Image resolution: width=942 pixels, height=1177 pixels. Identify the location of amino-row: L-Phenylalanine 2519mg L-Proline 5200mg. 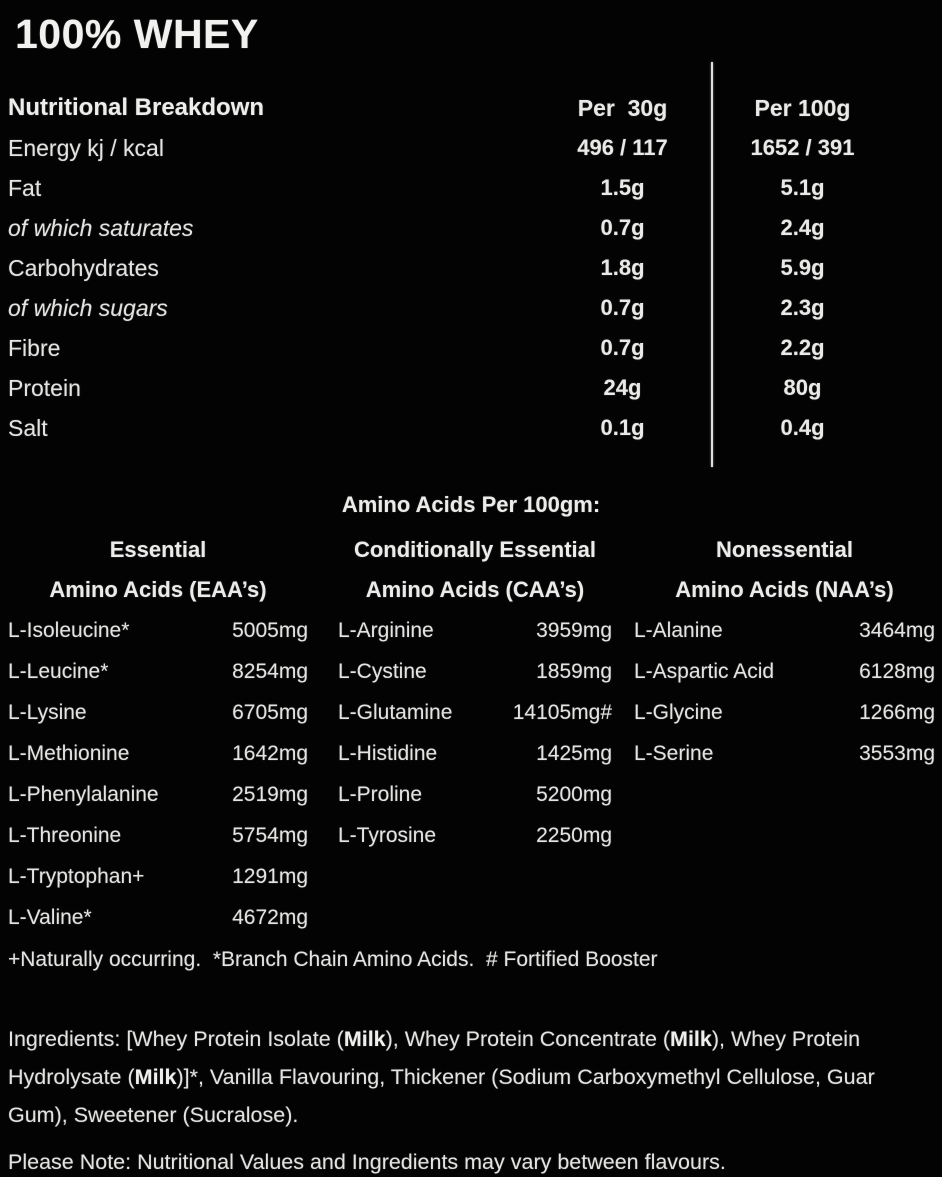
(475, 794).